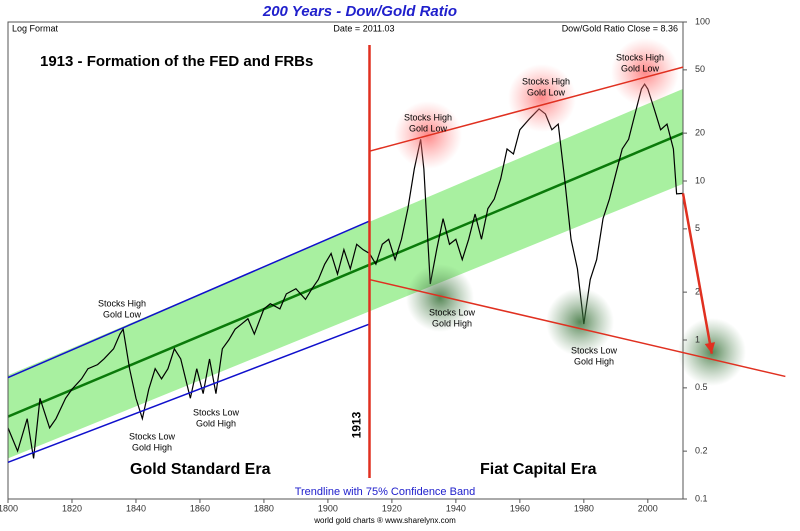 The height and width of the screenshot is (531, 800). What do you see at coordinates (697, 292) in the screenshot?
I see `y-tick-label: 2` at bounding box center [697, 292].